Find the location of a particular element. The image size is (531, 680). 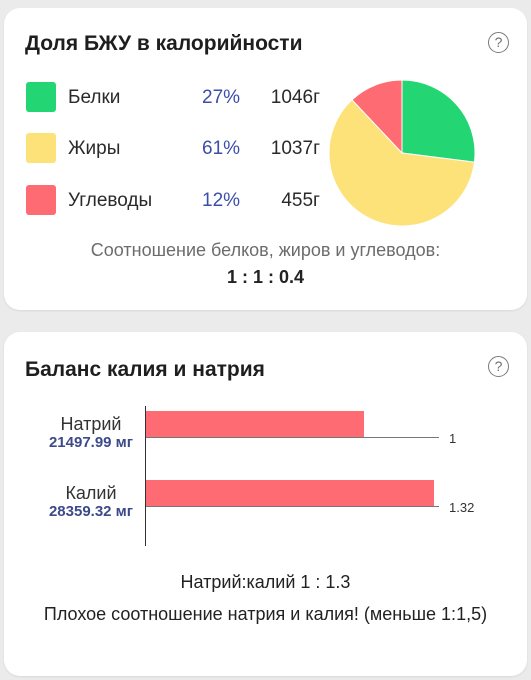

electrolyte-title: Баланс калия и натрия is located at coordinates (145, 369).